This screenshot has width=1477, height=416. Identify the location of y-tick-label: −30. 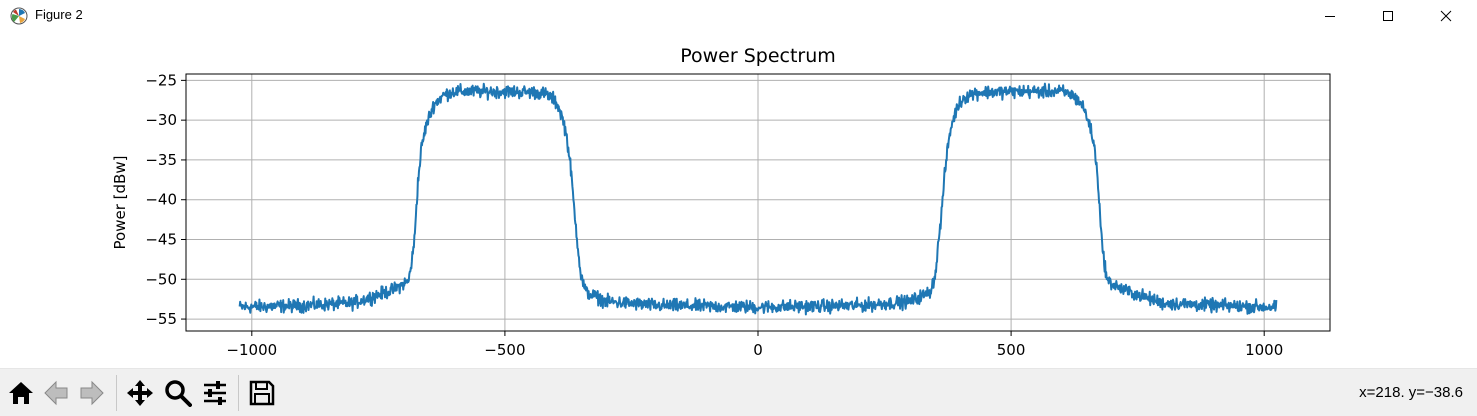
(161, 120).